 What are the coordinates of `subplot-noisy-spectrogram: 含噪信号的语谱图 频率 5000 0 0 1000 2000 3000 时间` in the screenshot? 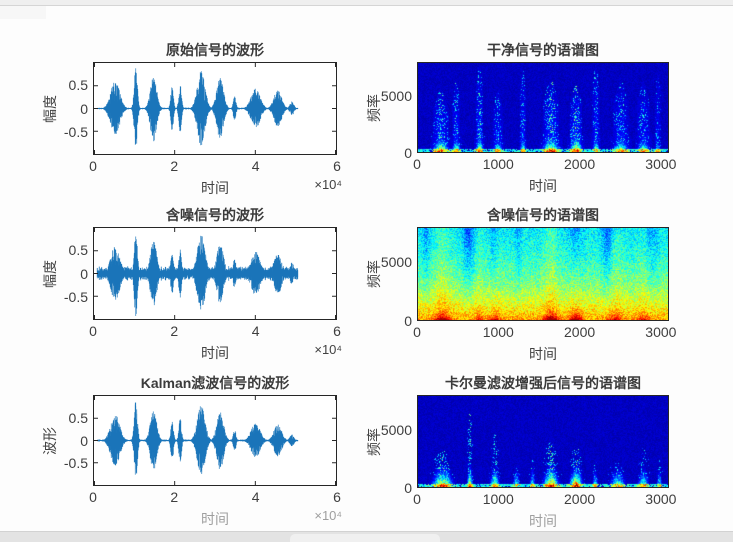 It's located at (521, 284).